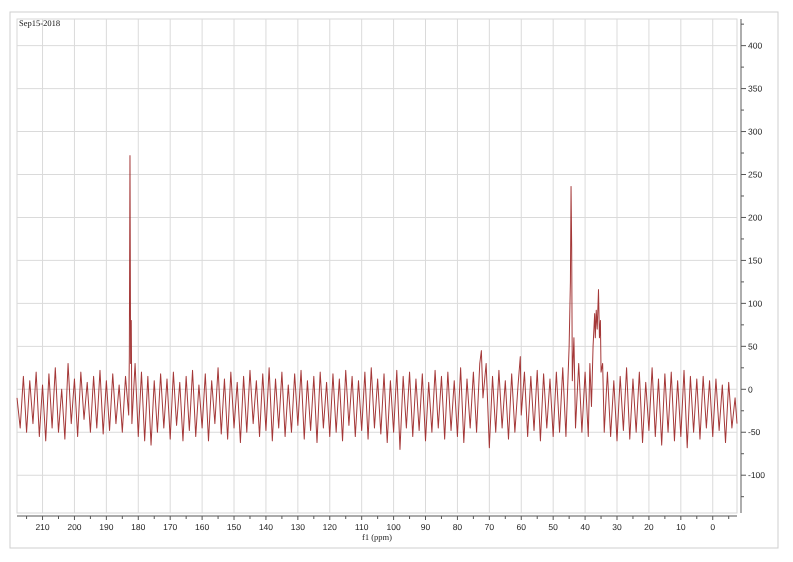 This screenshot has height=562, width=793. Describe the element at coordinates (585, 527) in the screenshot. I see `x-tick-label: 40` at that location.